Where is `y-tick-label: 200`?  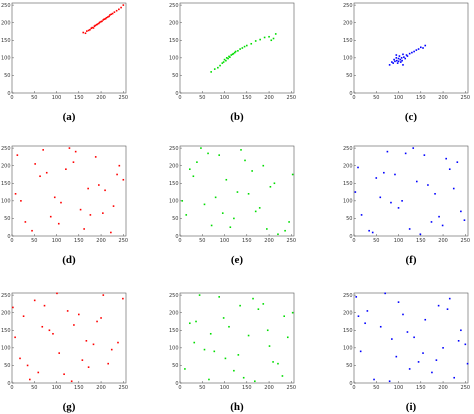
y-tick-label: 200 is located at coordinates (174, 166).